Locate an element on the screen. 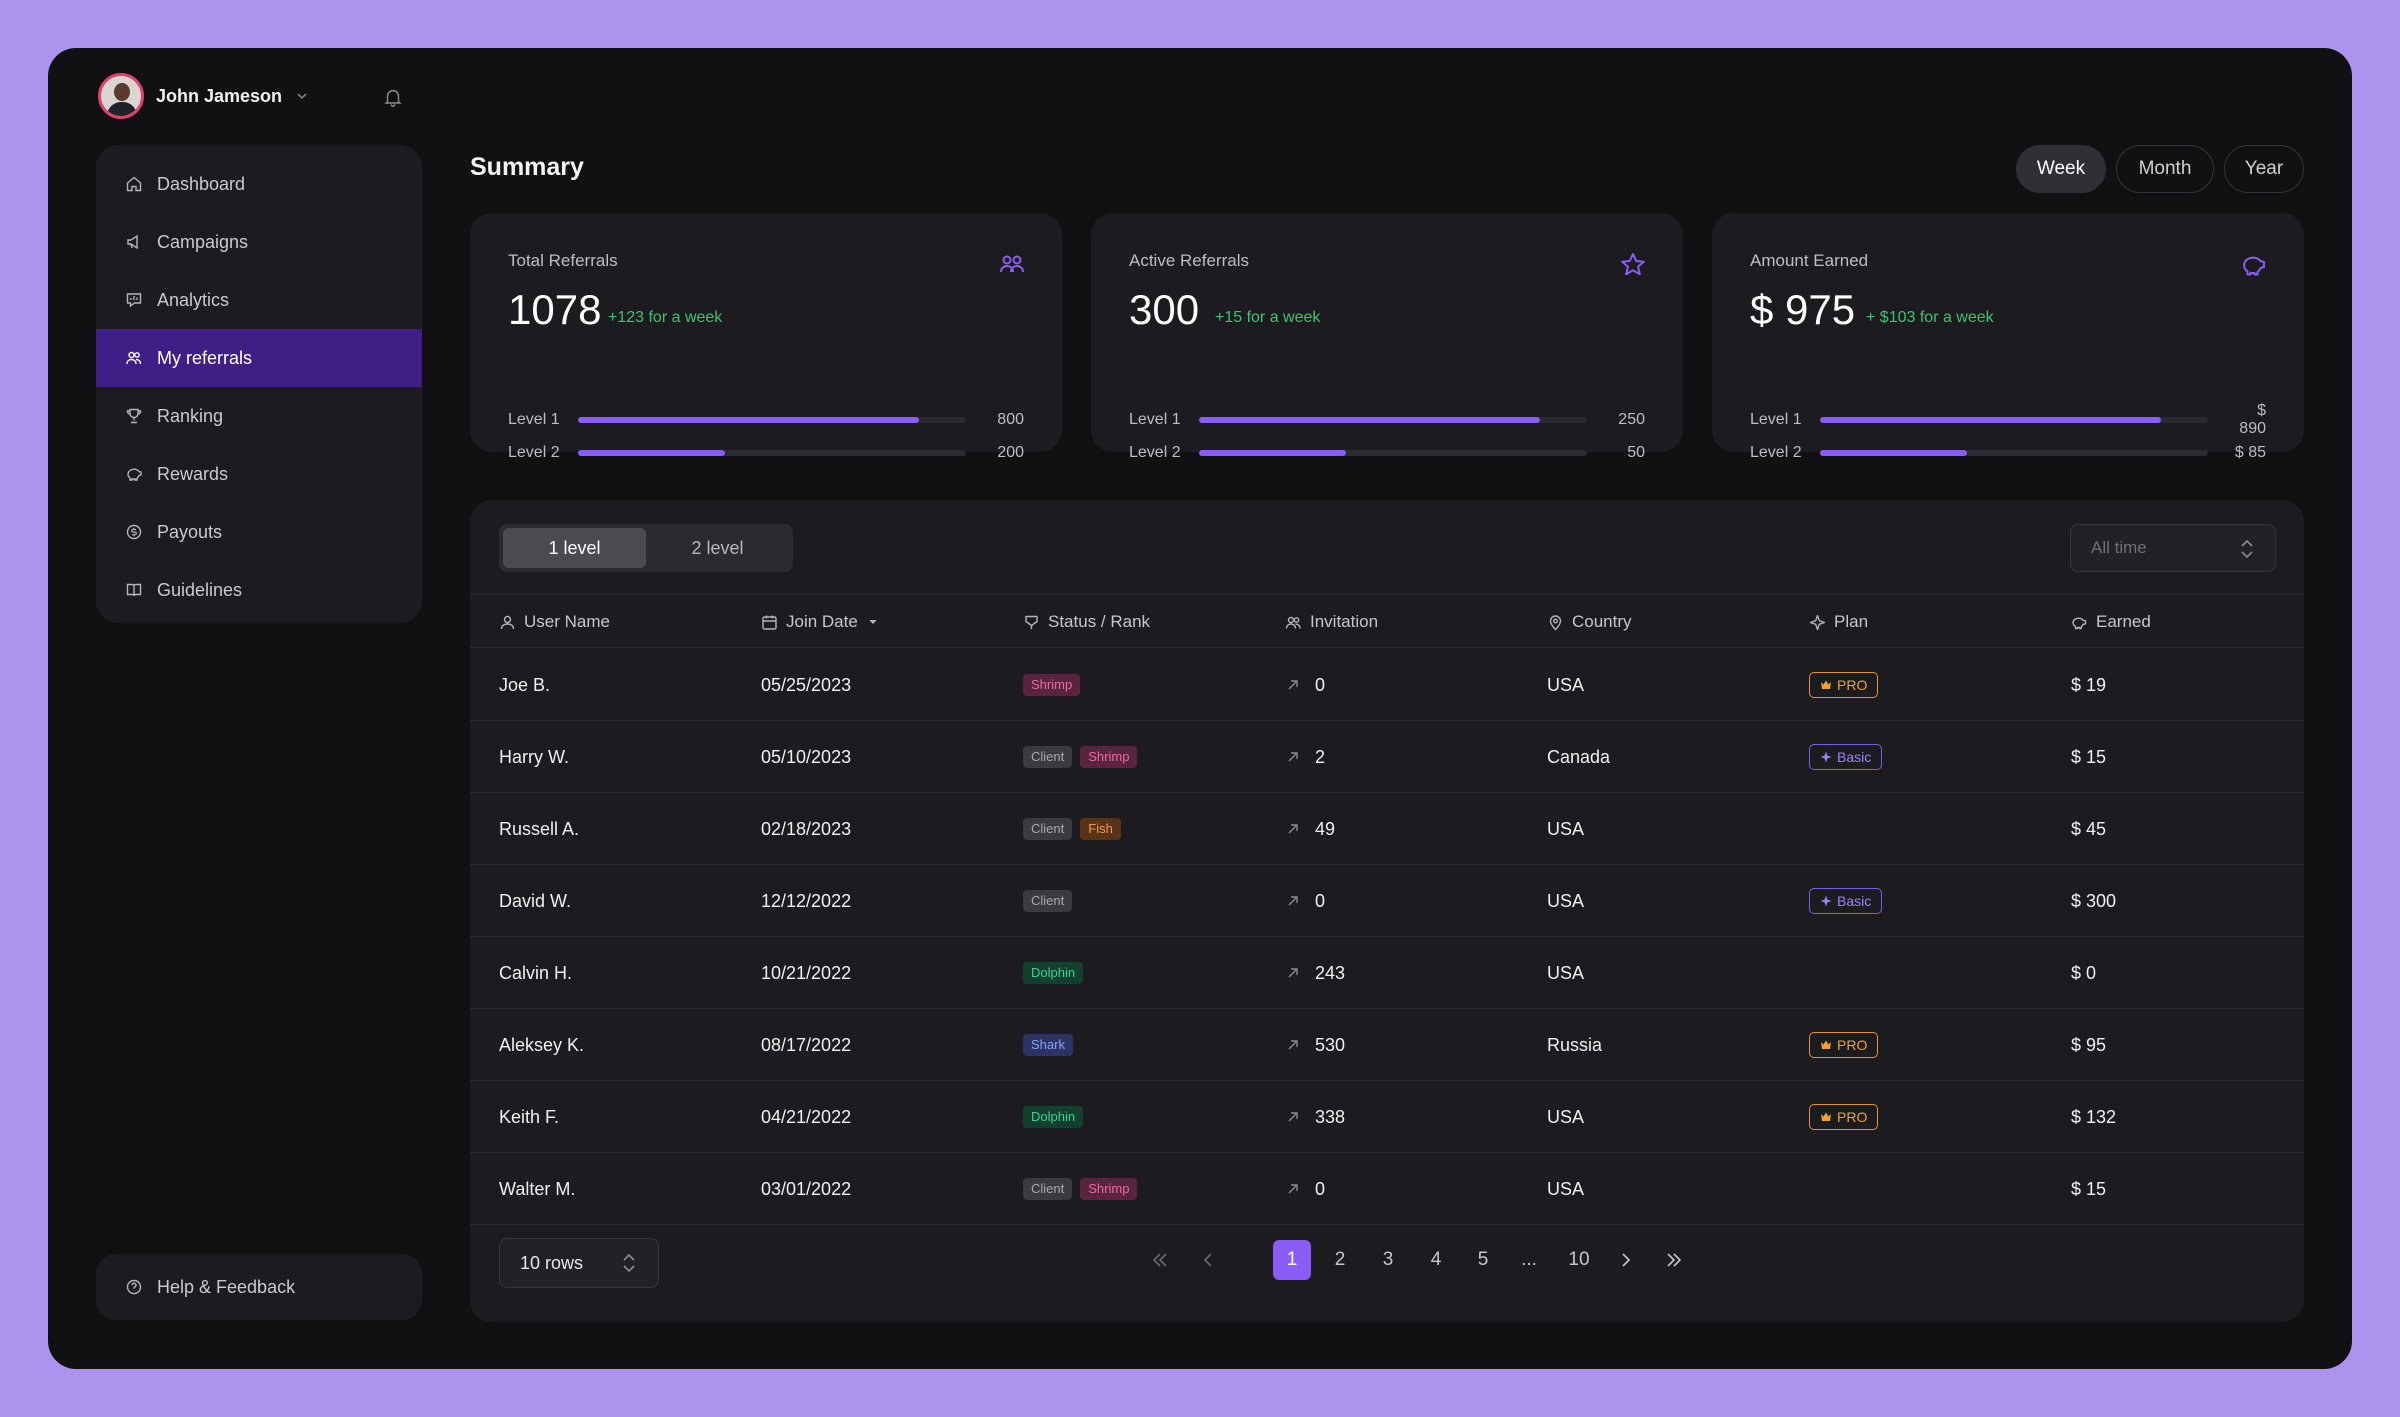 The image size is (2400, 1417). bar-value: 800 is located at coordinates (1010, 419).